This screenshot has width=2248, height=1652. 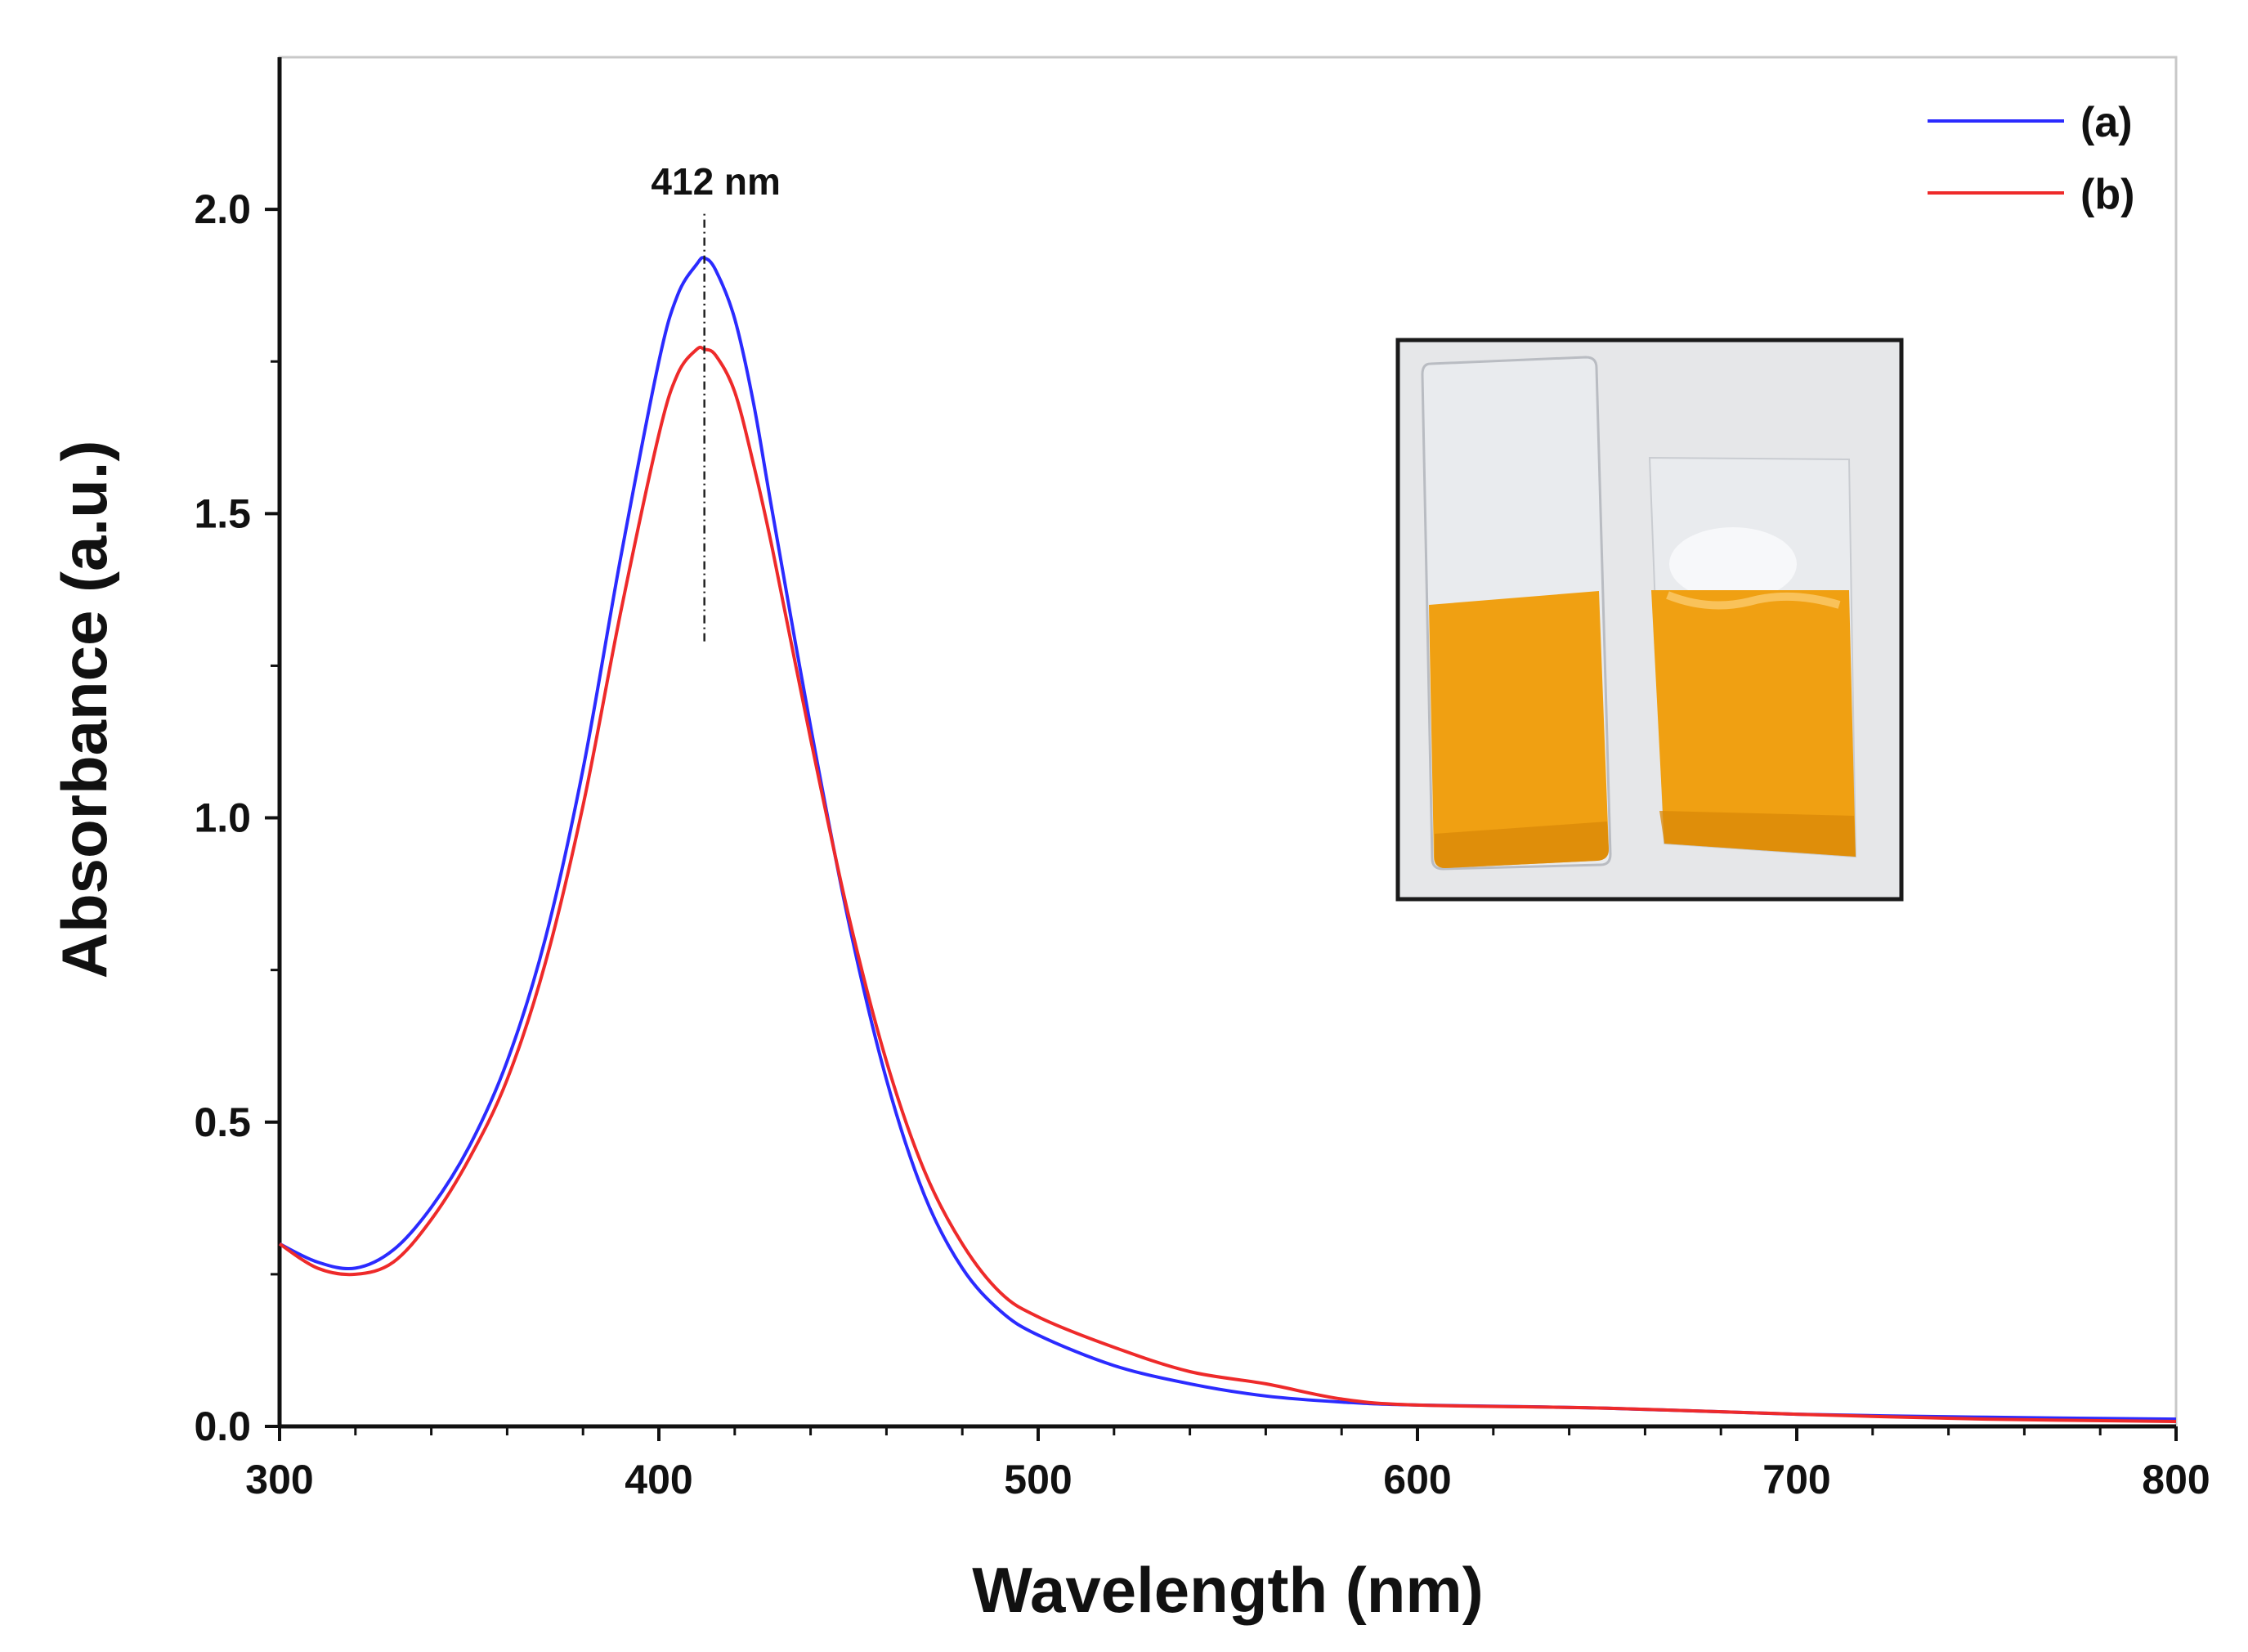 What do you see at coordinates (84, 710) in the screenshot?
I see `y-axis-title: Absorbance (a.u.)` at bounding box center [84, 710].